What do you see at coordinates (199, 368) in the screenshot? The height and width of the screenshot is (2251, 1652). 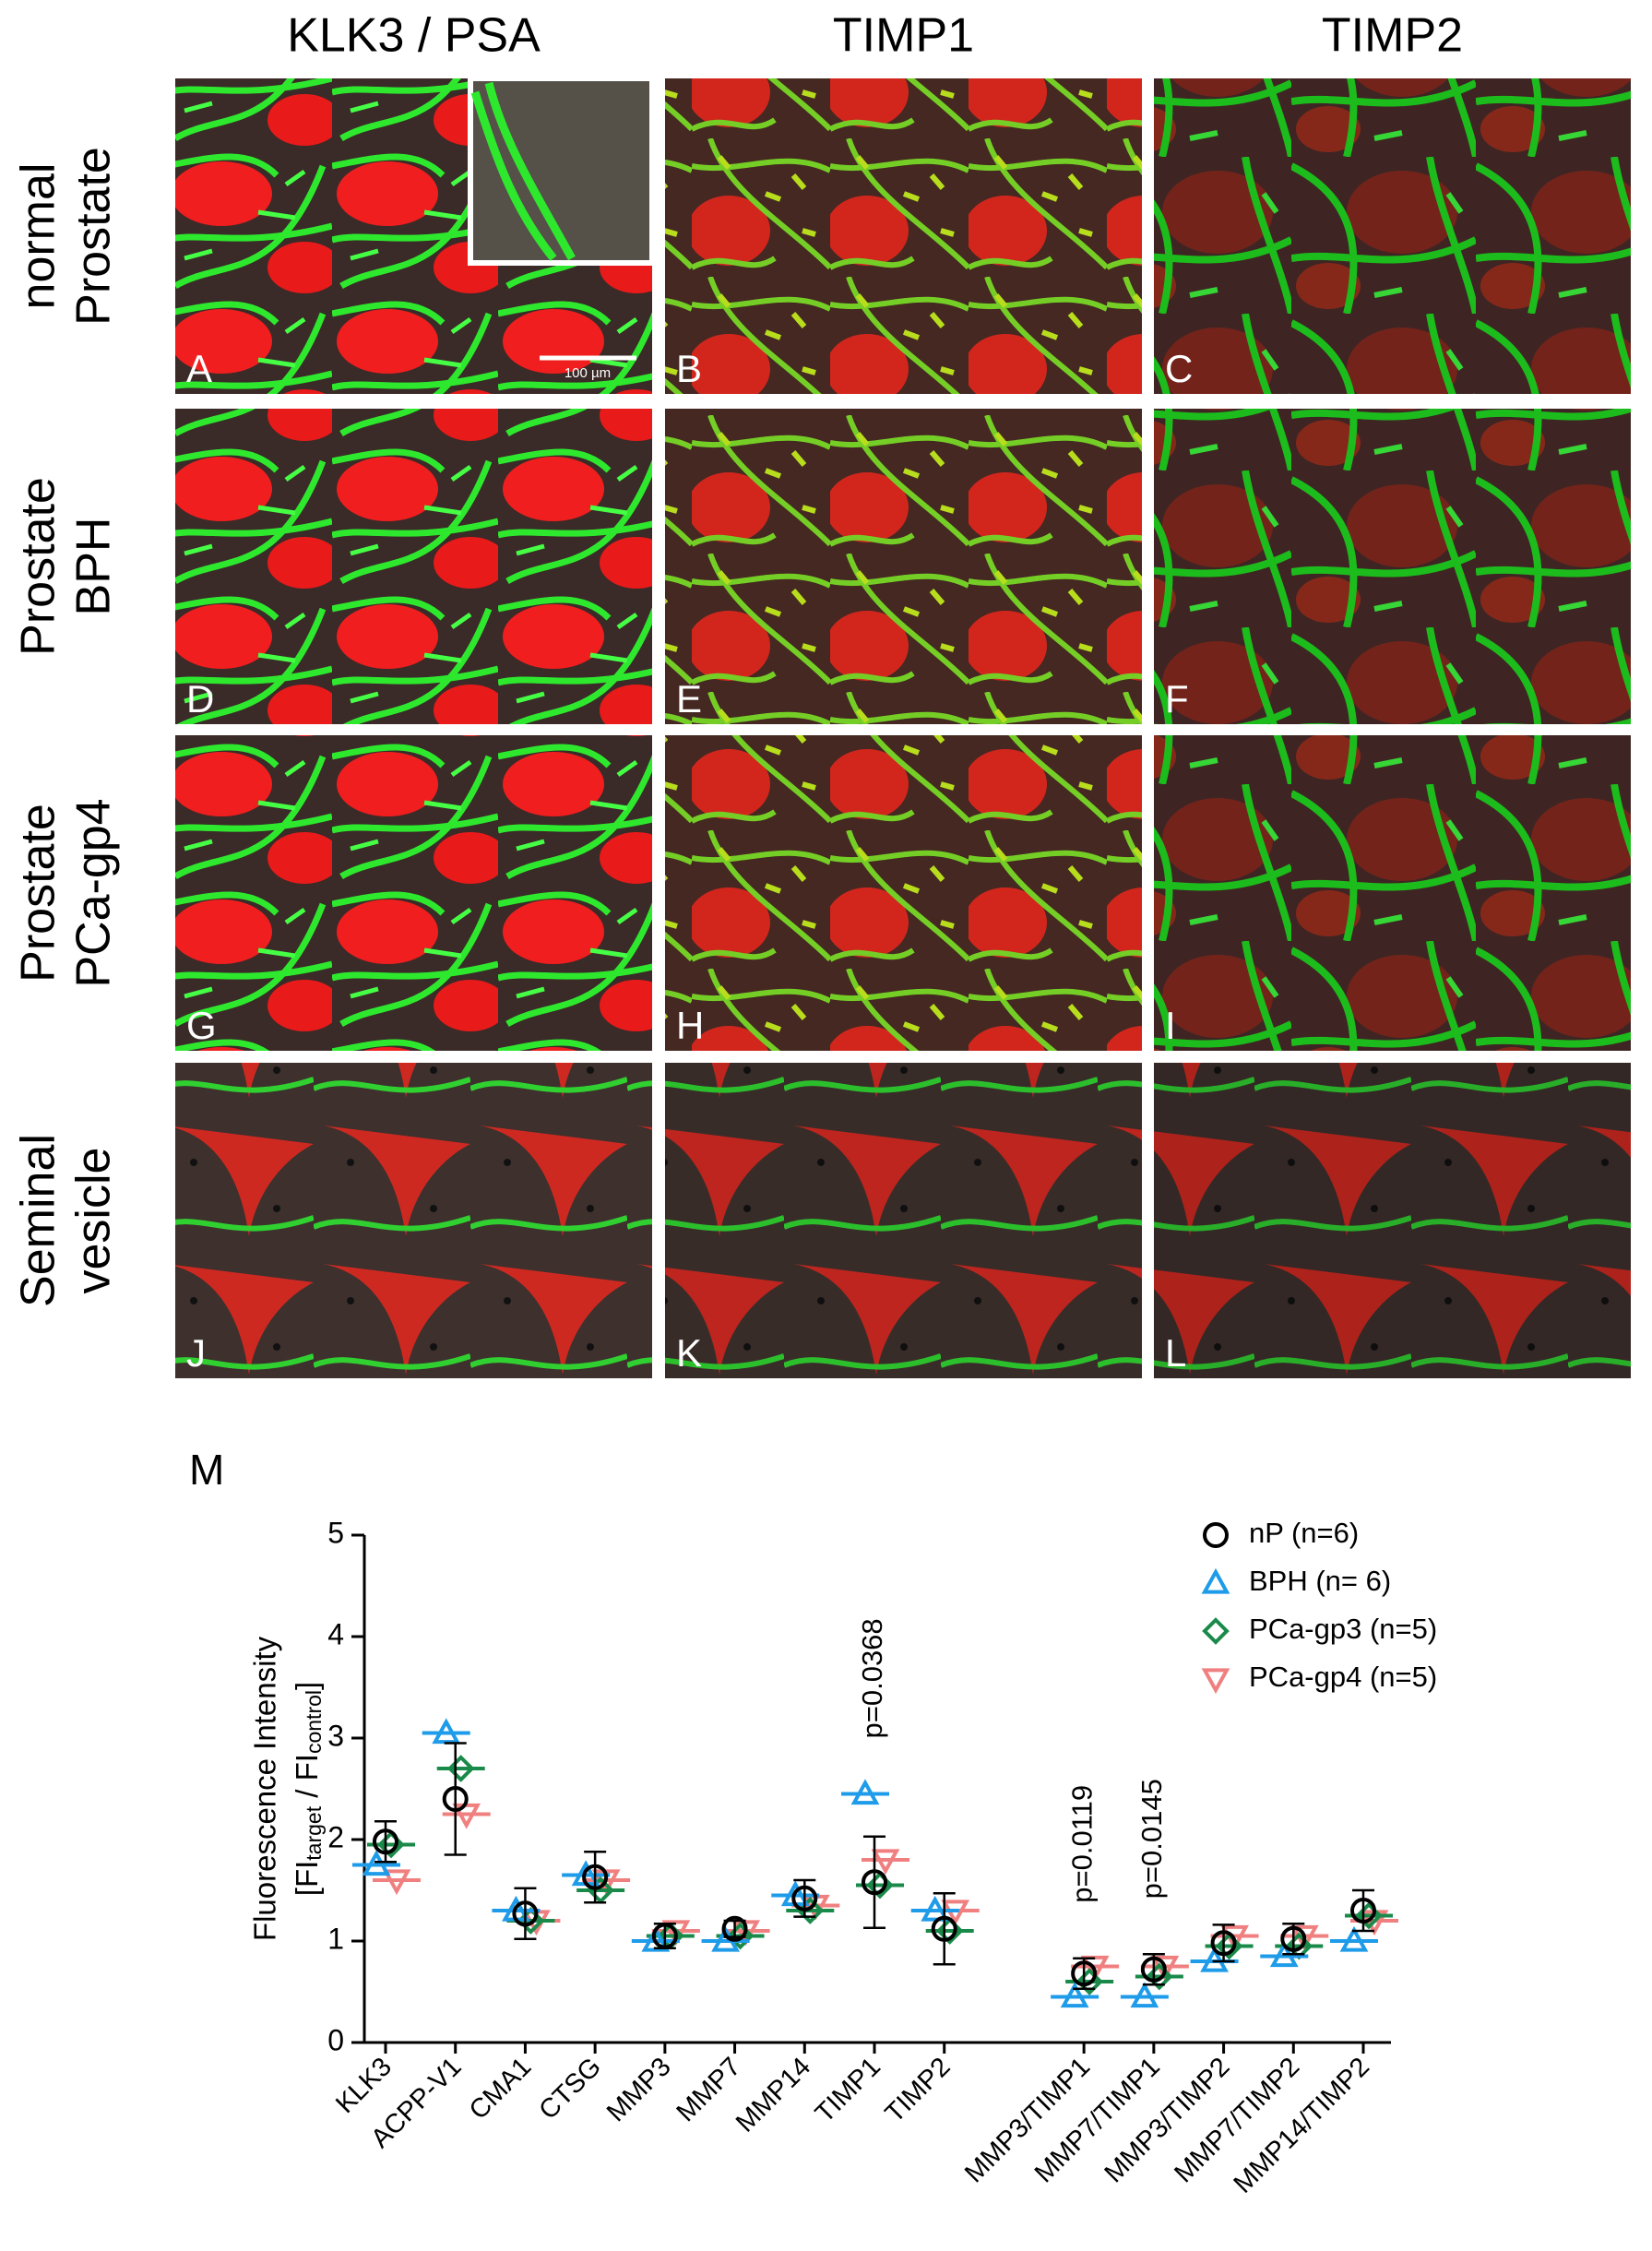 I see `panel-letter: A` at bounding box center [199, 368].